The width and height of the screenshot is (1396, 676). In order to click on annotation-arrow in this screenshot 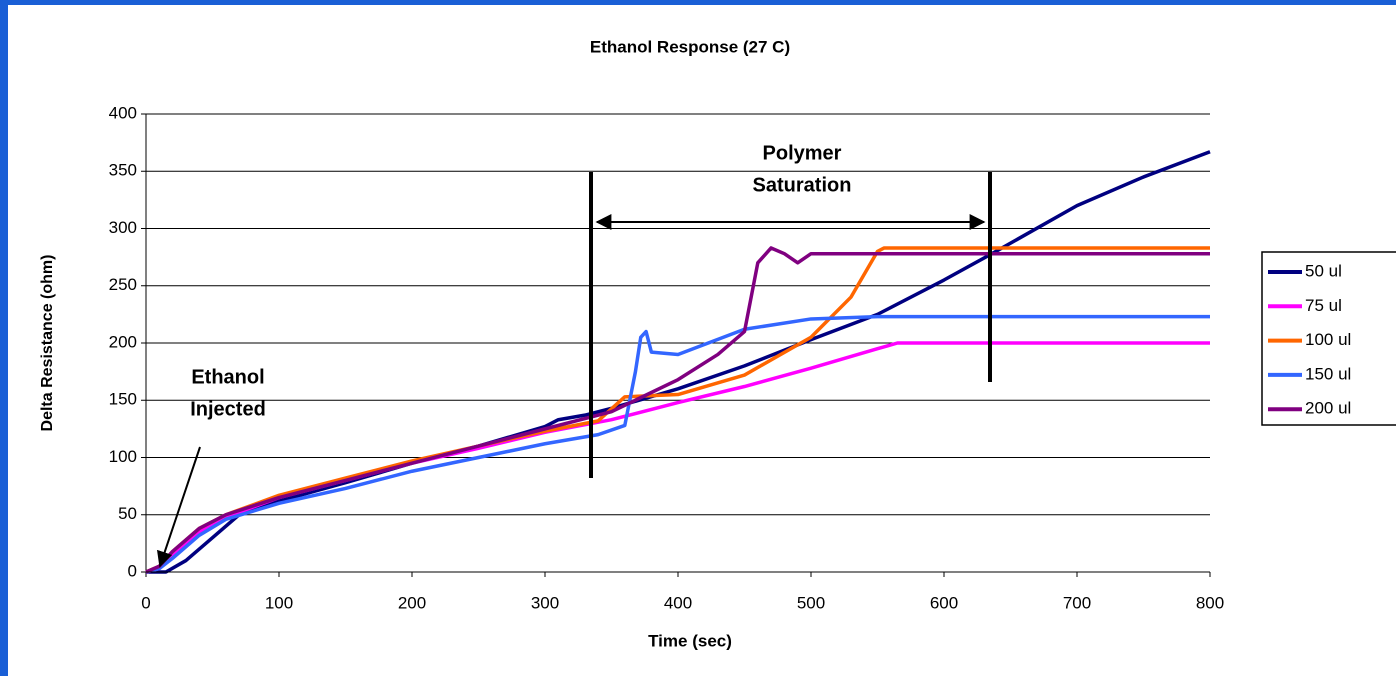, I will do `click(179, 507)`.